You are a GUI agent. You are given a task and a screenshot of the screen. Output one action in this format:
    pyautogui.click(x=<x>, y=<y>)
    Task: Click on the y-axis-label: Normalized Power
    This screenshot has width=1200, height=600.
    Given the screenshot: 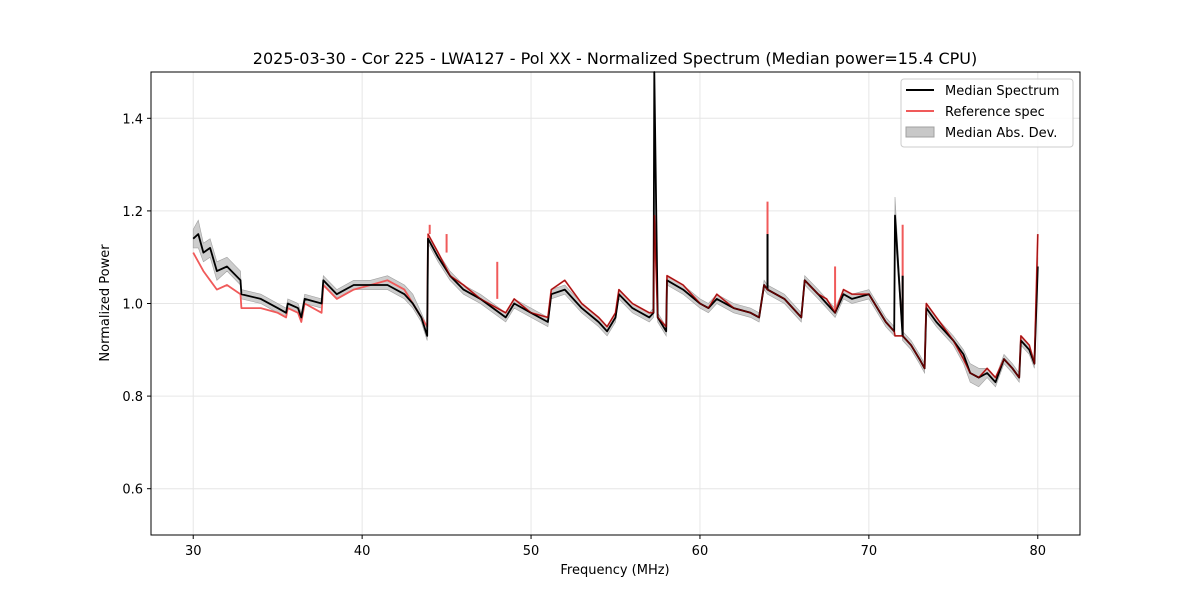 What is the action you would take?
    pyautogui.click(x=105, y=303)
    